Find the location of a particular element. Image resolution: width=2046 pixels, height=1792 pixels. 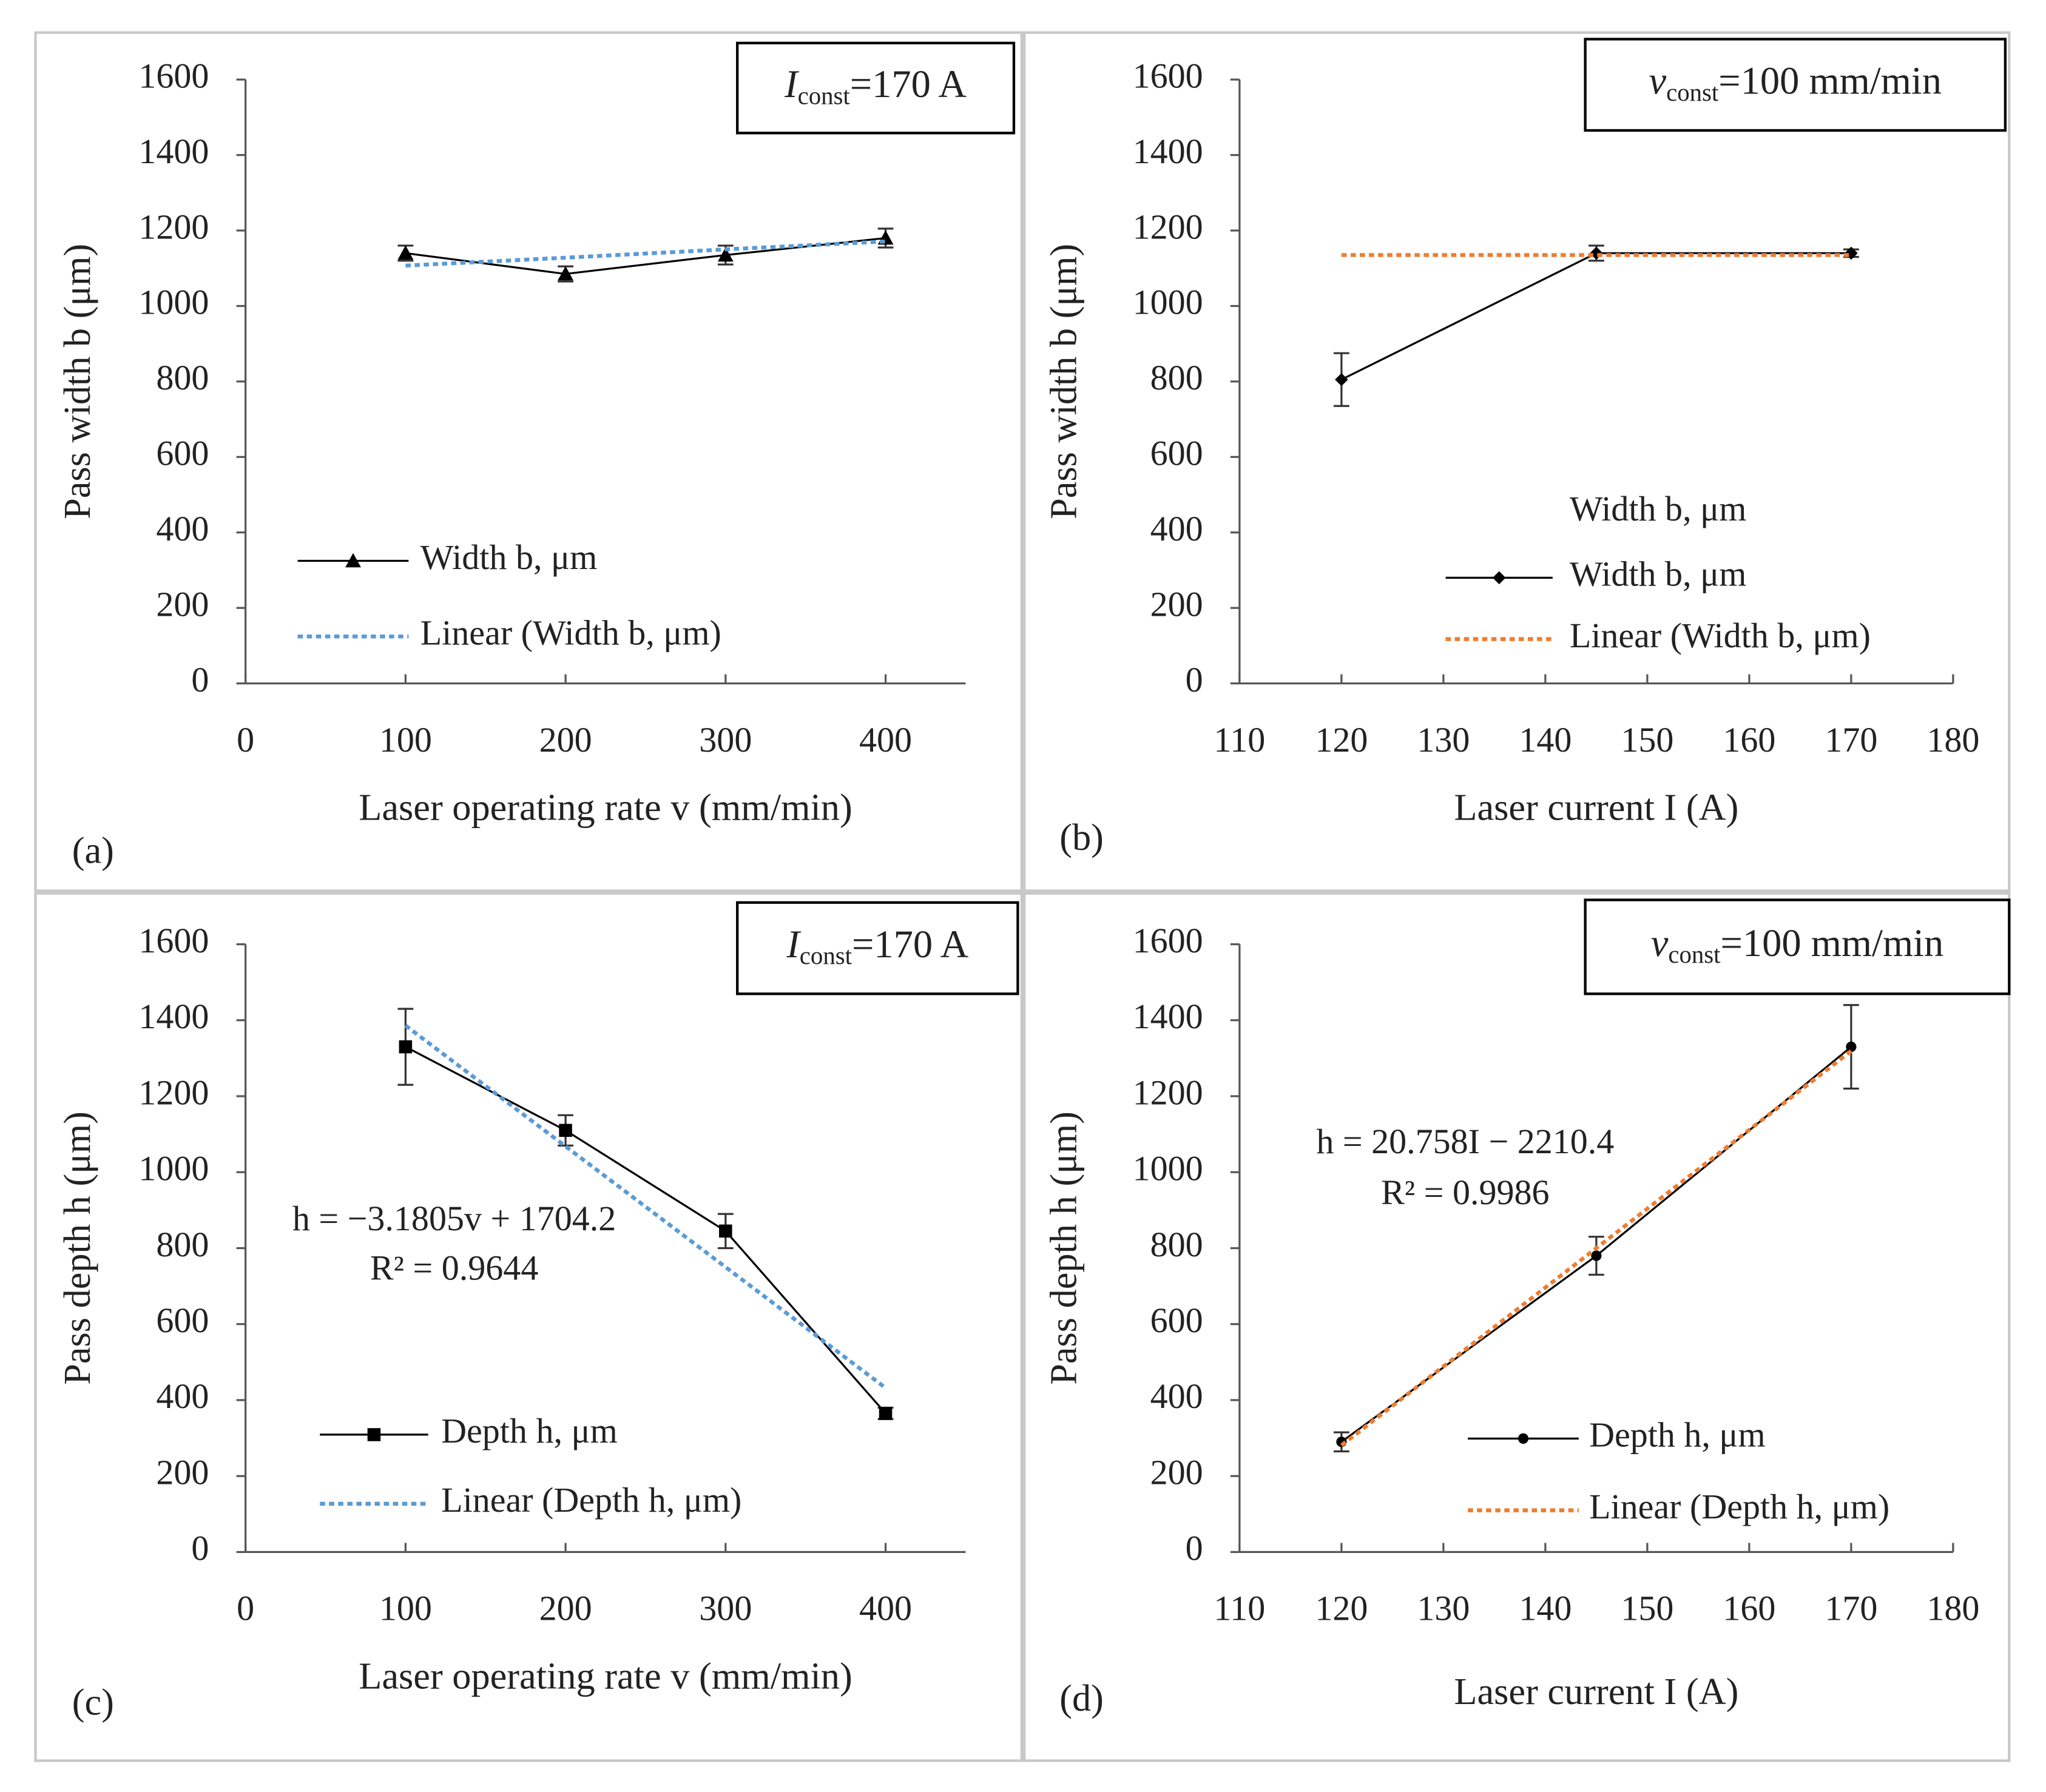

annotation-text: =100 mm/min is located at coordinates (1833, 943).